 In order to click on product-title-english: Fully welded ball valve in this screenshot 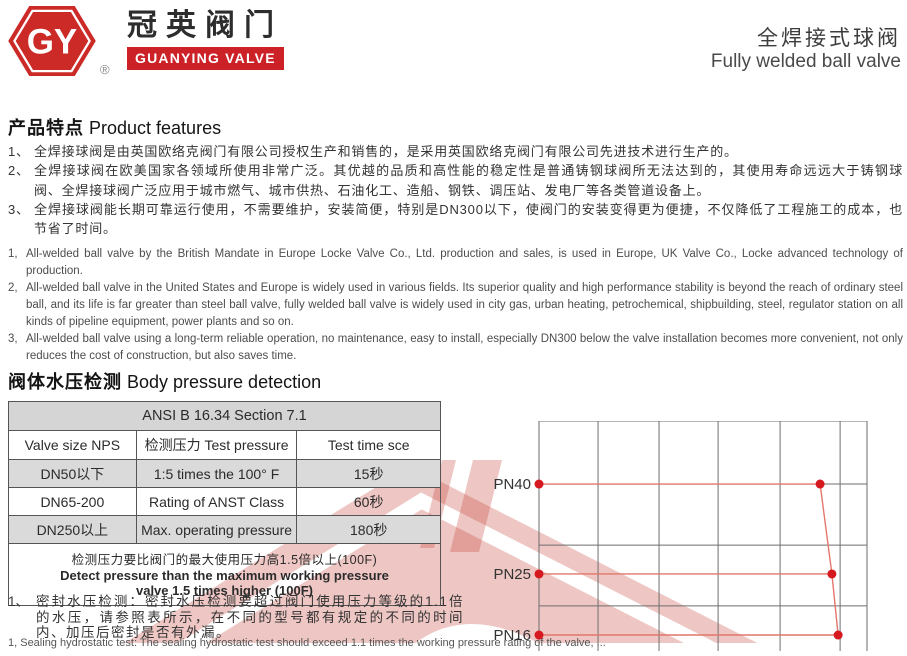, I will do `click(805, 61)`.